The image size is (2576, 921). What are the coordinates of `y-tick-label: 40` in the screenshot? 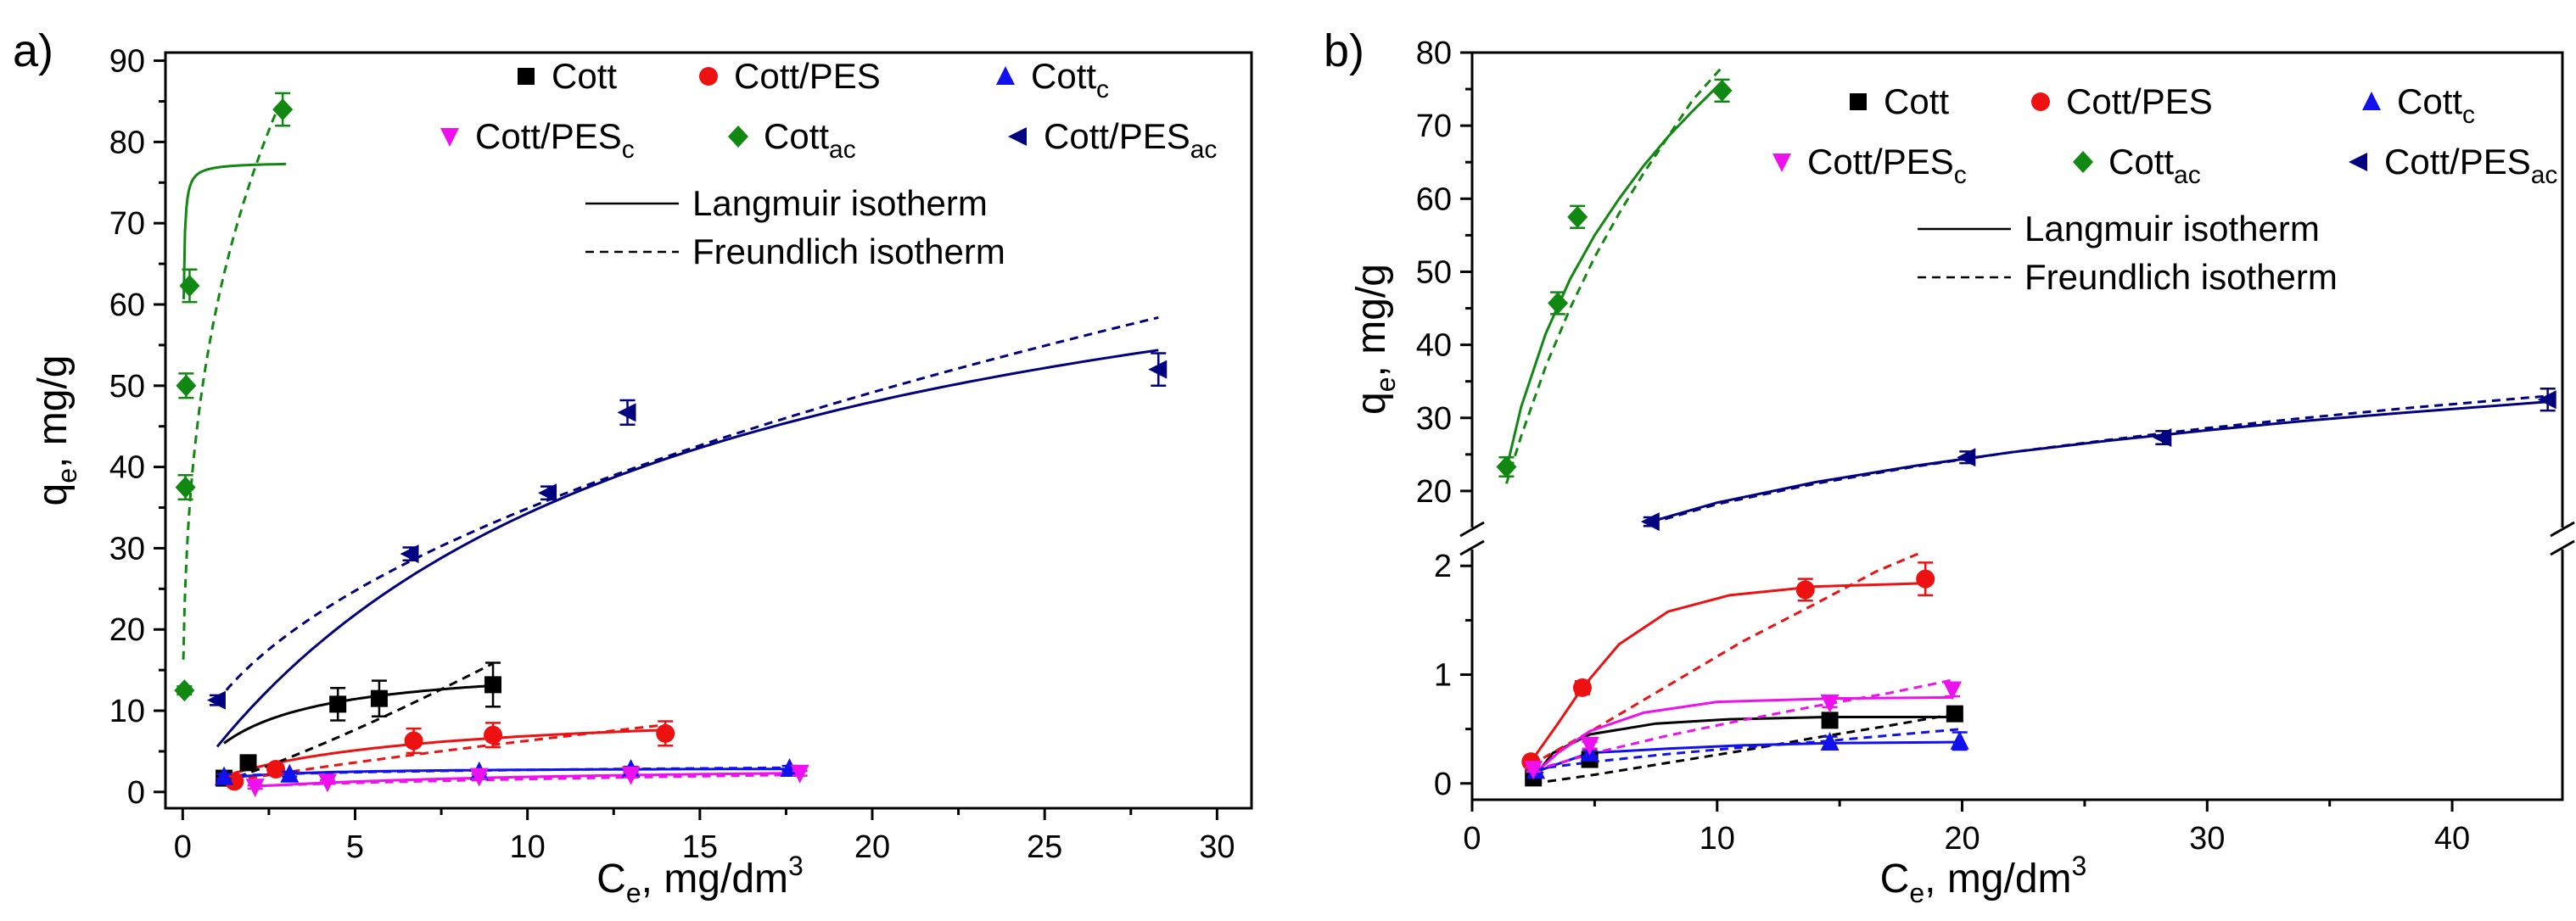 It's located at (127, 468).